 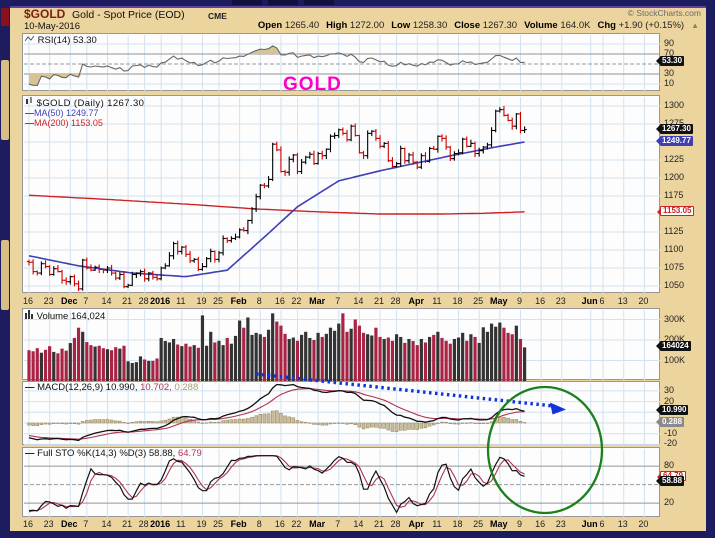 What do you see at coordinates (457, 301) in the screenshot?
I see `date-label-mid: 18` at bounding box center [457, 301].